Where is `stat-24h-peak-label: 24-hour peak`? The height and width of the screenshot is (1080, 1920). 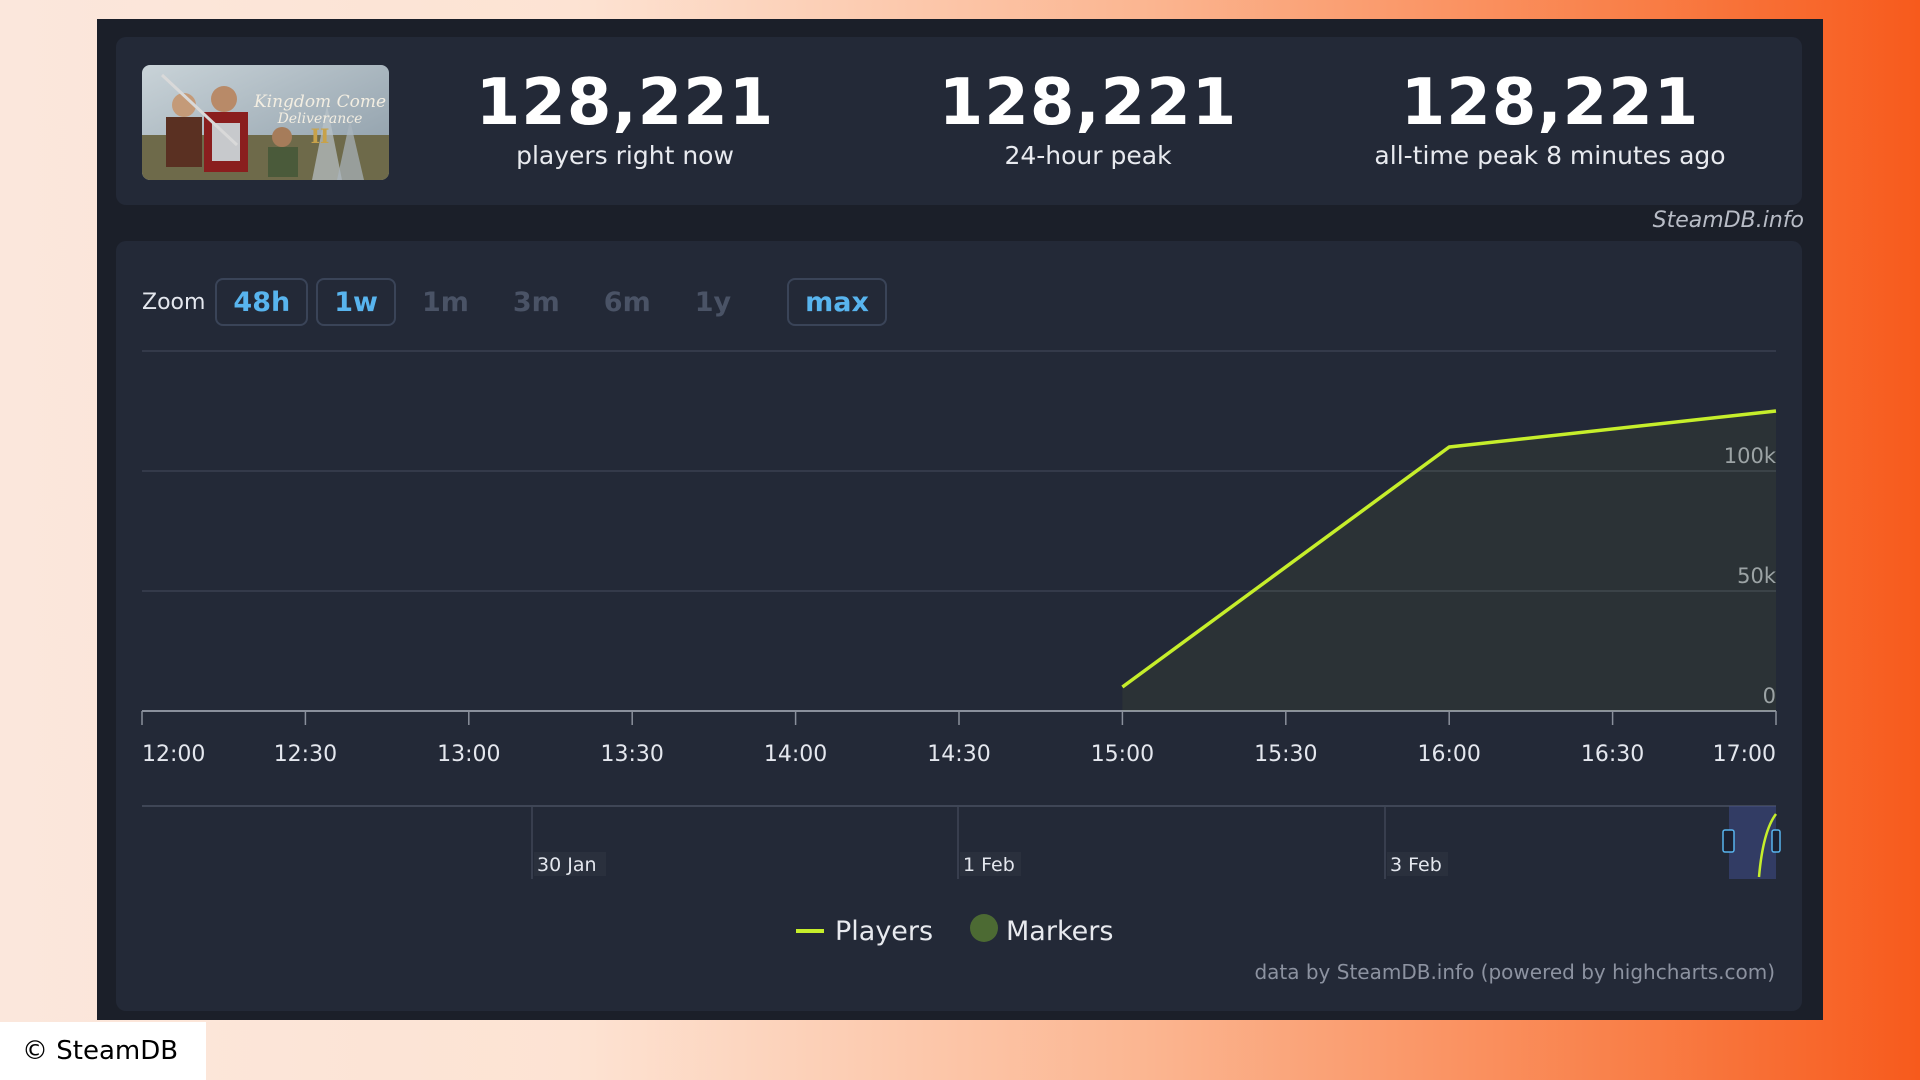
stat-24h-peak-label: 24-hour peak is located at coordinates (1088, 155).